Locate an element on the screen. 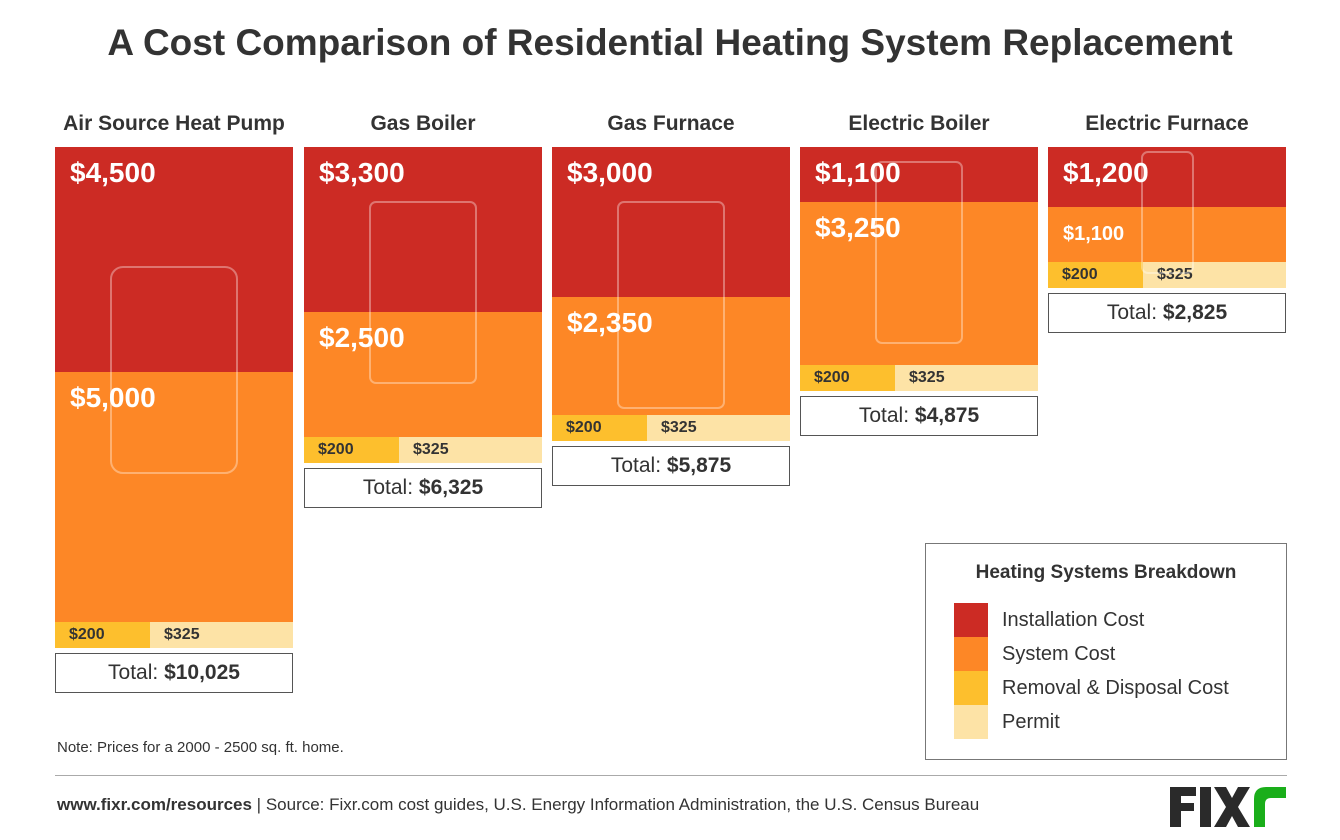 The width and height of the screenshot is (1340, 840). total-box: Total: $4,875 is located at coordinates (919, 416).